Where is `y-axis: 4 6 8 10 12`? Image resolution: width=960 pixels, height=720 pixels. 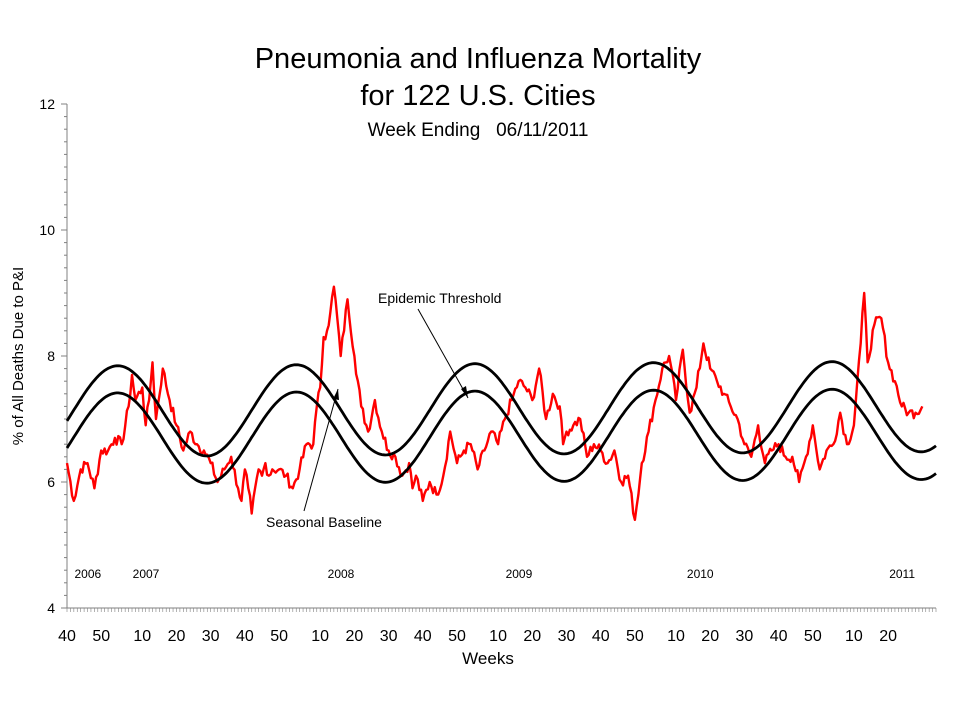
y-axis: 4 6 8 10 12 is located at coordinates (53, 356).